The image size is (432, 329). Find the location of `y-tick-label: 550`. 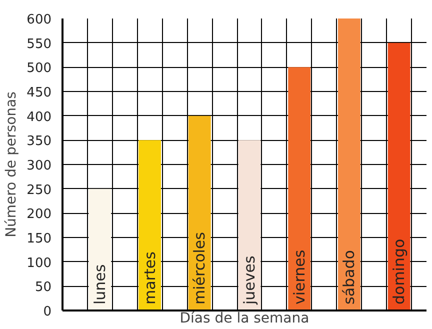

y-tick-label: 550 is located at coordinates (39, 44).